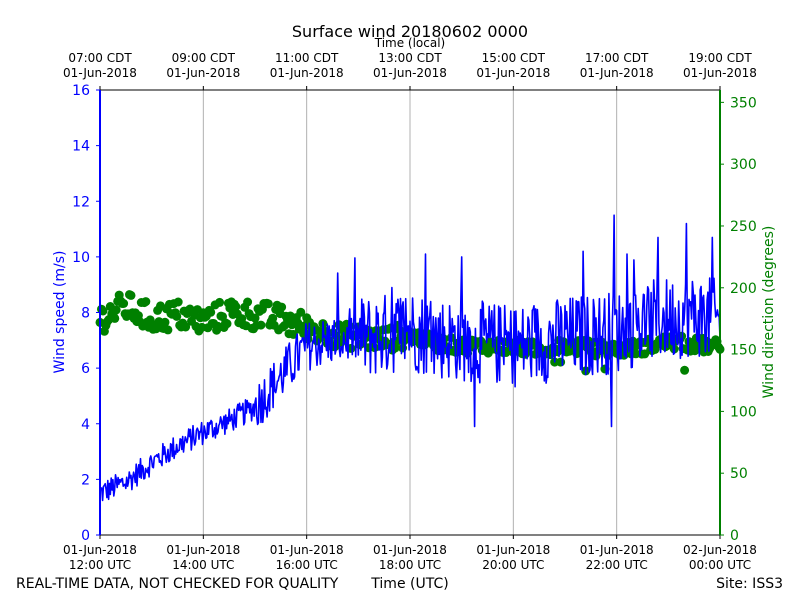 This screenshot has width=800, height=600. What do you see at coordinates (410, 565) in the screenshot?
I see `x-tick-label-time: 18:00 UTC` at bounding box center [410, 565].